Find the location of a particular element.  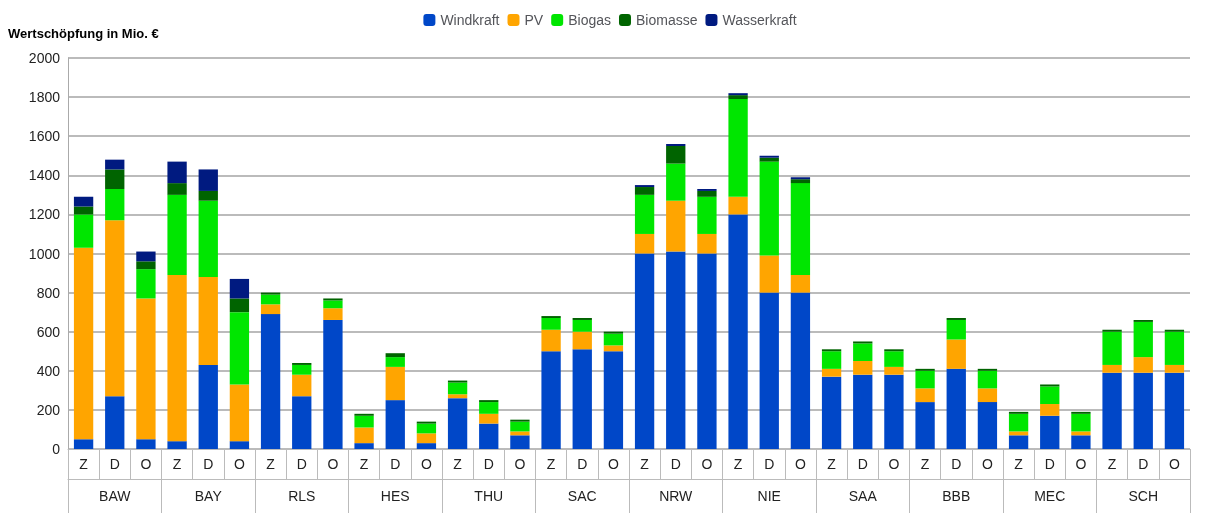

legend-label: Wasserkraft is located at coordinates (759, 20).